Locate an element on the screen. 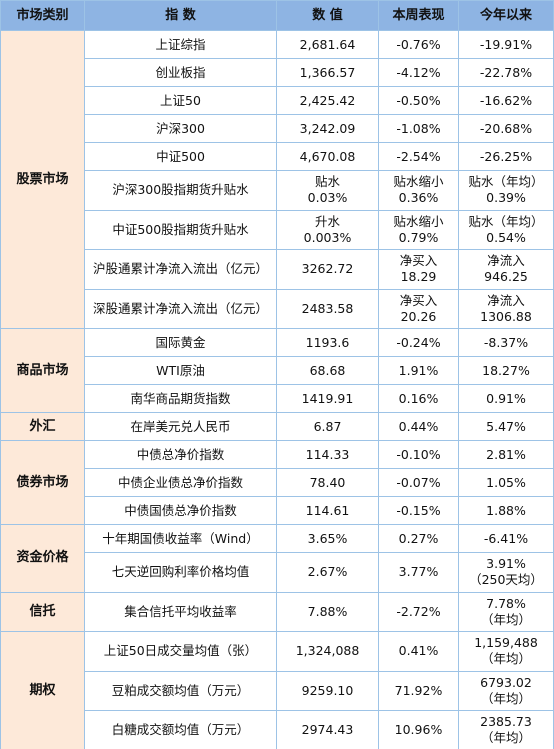 This screenshot has height=749, width=554. week-change: 净买入 18.29 is located at coordinates (418, 269).